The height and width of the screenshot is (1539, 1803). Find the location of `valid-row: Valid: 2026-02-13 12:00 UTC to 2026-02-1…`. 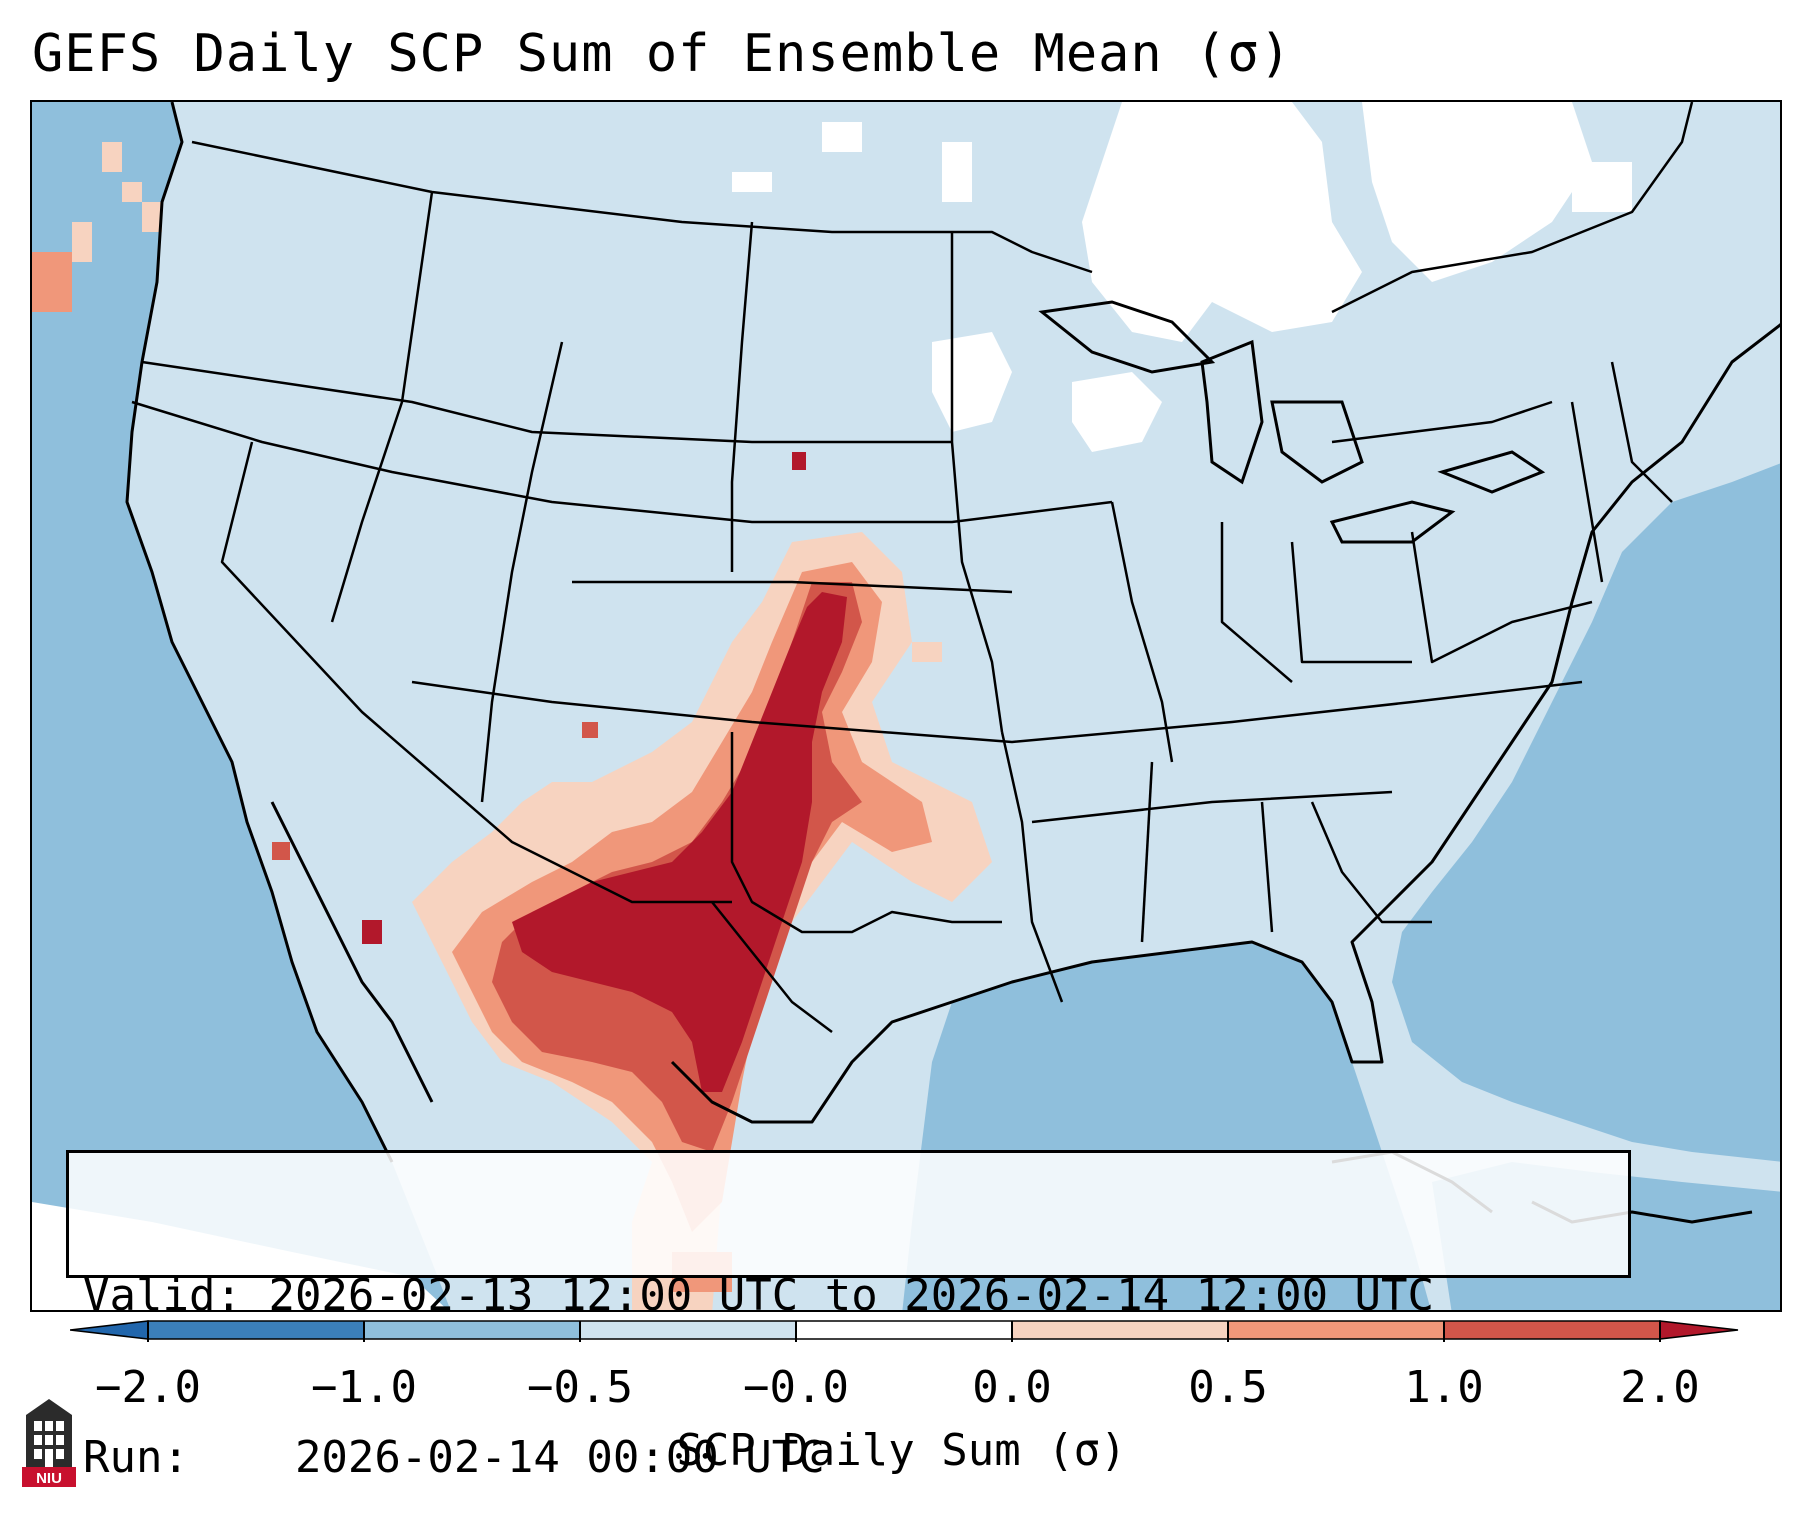

valid-row: Valid: 2026-02-13 12:00 UTC to 2026-02-1… is located at coordinates (848, 1296).